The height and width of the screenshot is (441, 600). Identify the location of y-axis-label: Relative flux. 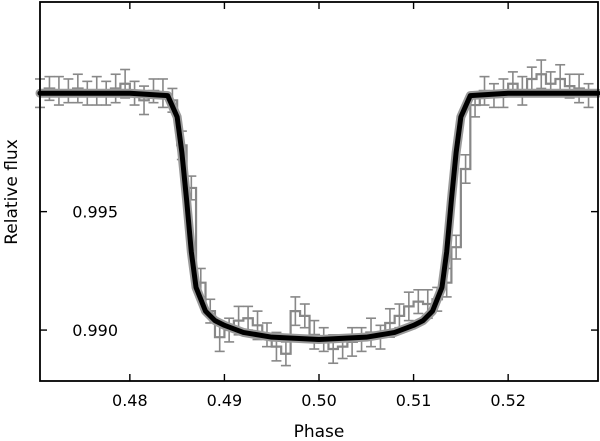
(12, 192).